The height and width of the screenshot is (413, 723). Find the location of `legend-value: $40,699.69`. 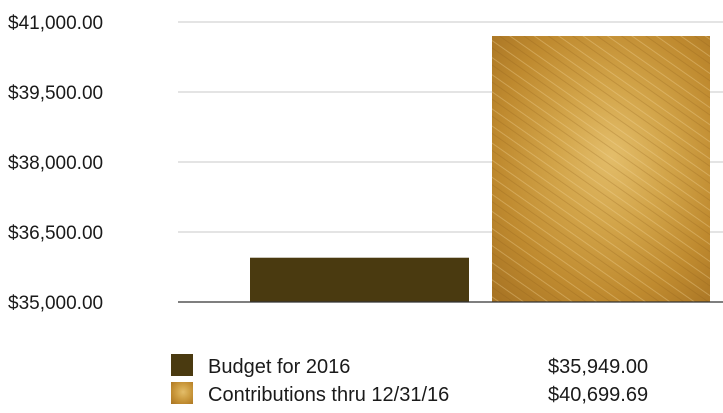

legend-value: $40,699.69 is located at coordinates (598, 395).